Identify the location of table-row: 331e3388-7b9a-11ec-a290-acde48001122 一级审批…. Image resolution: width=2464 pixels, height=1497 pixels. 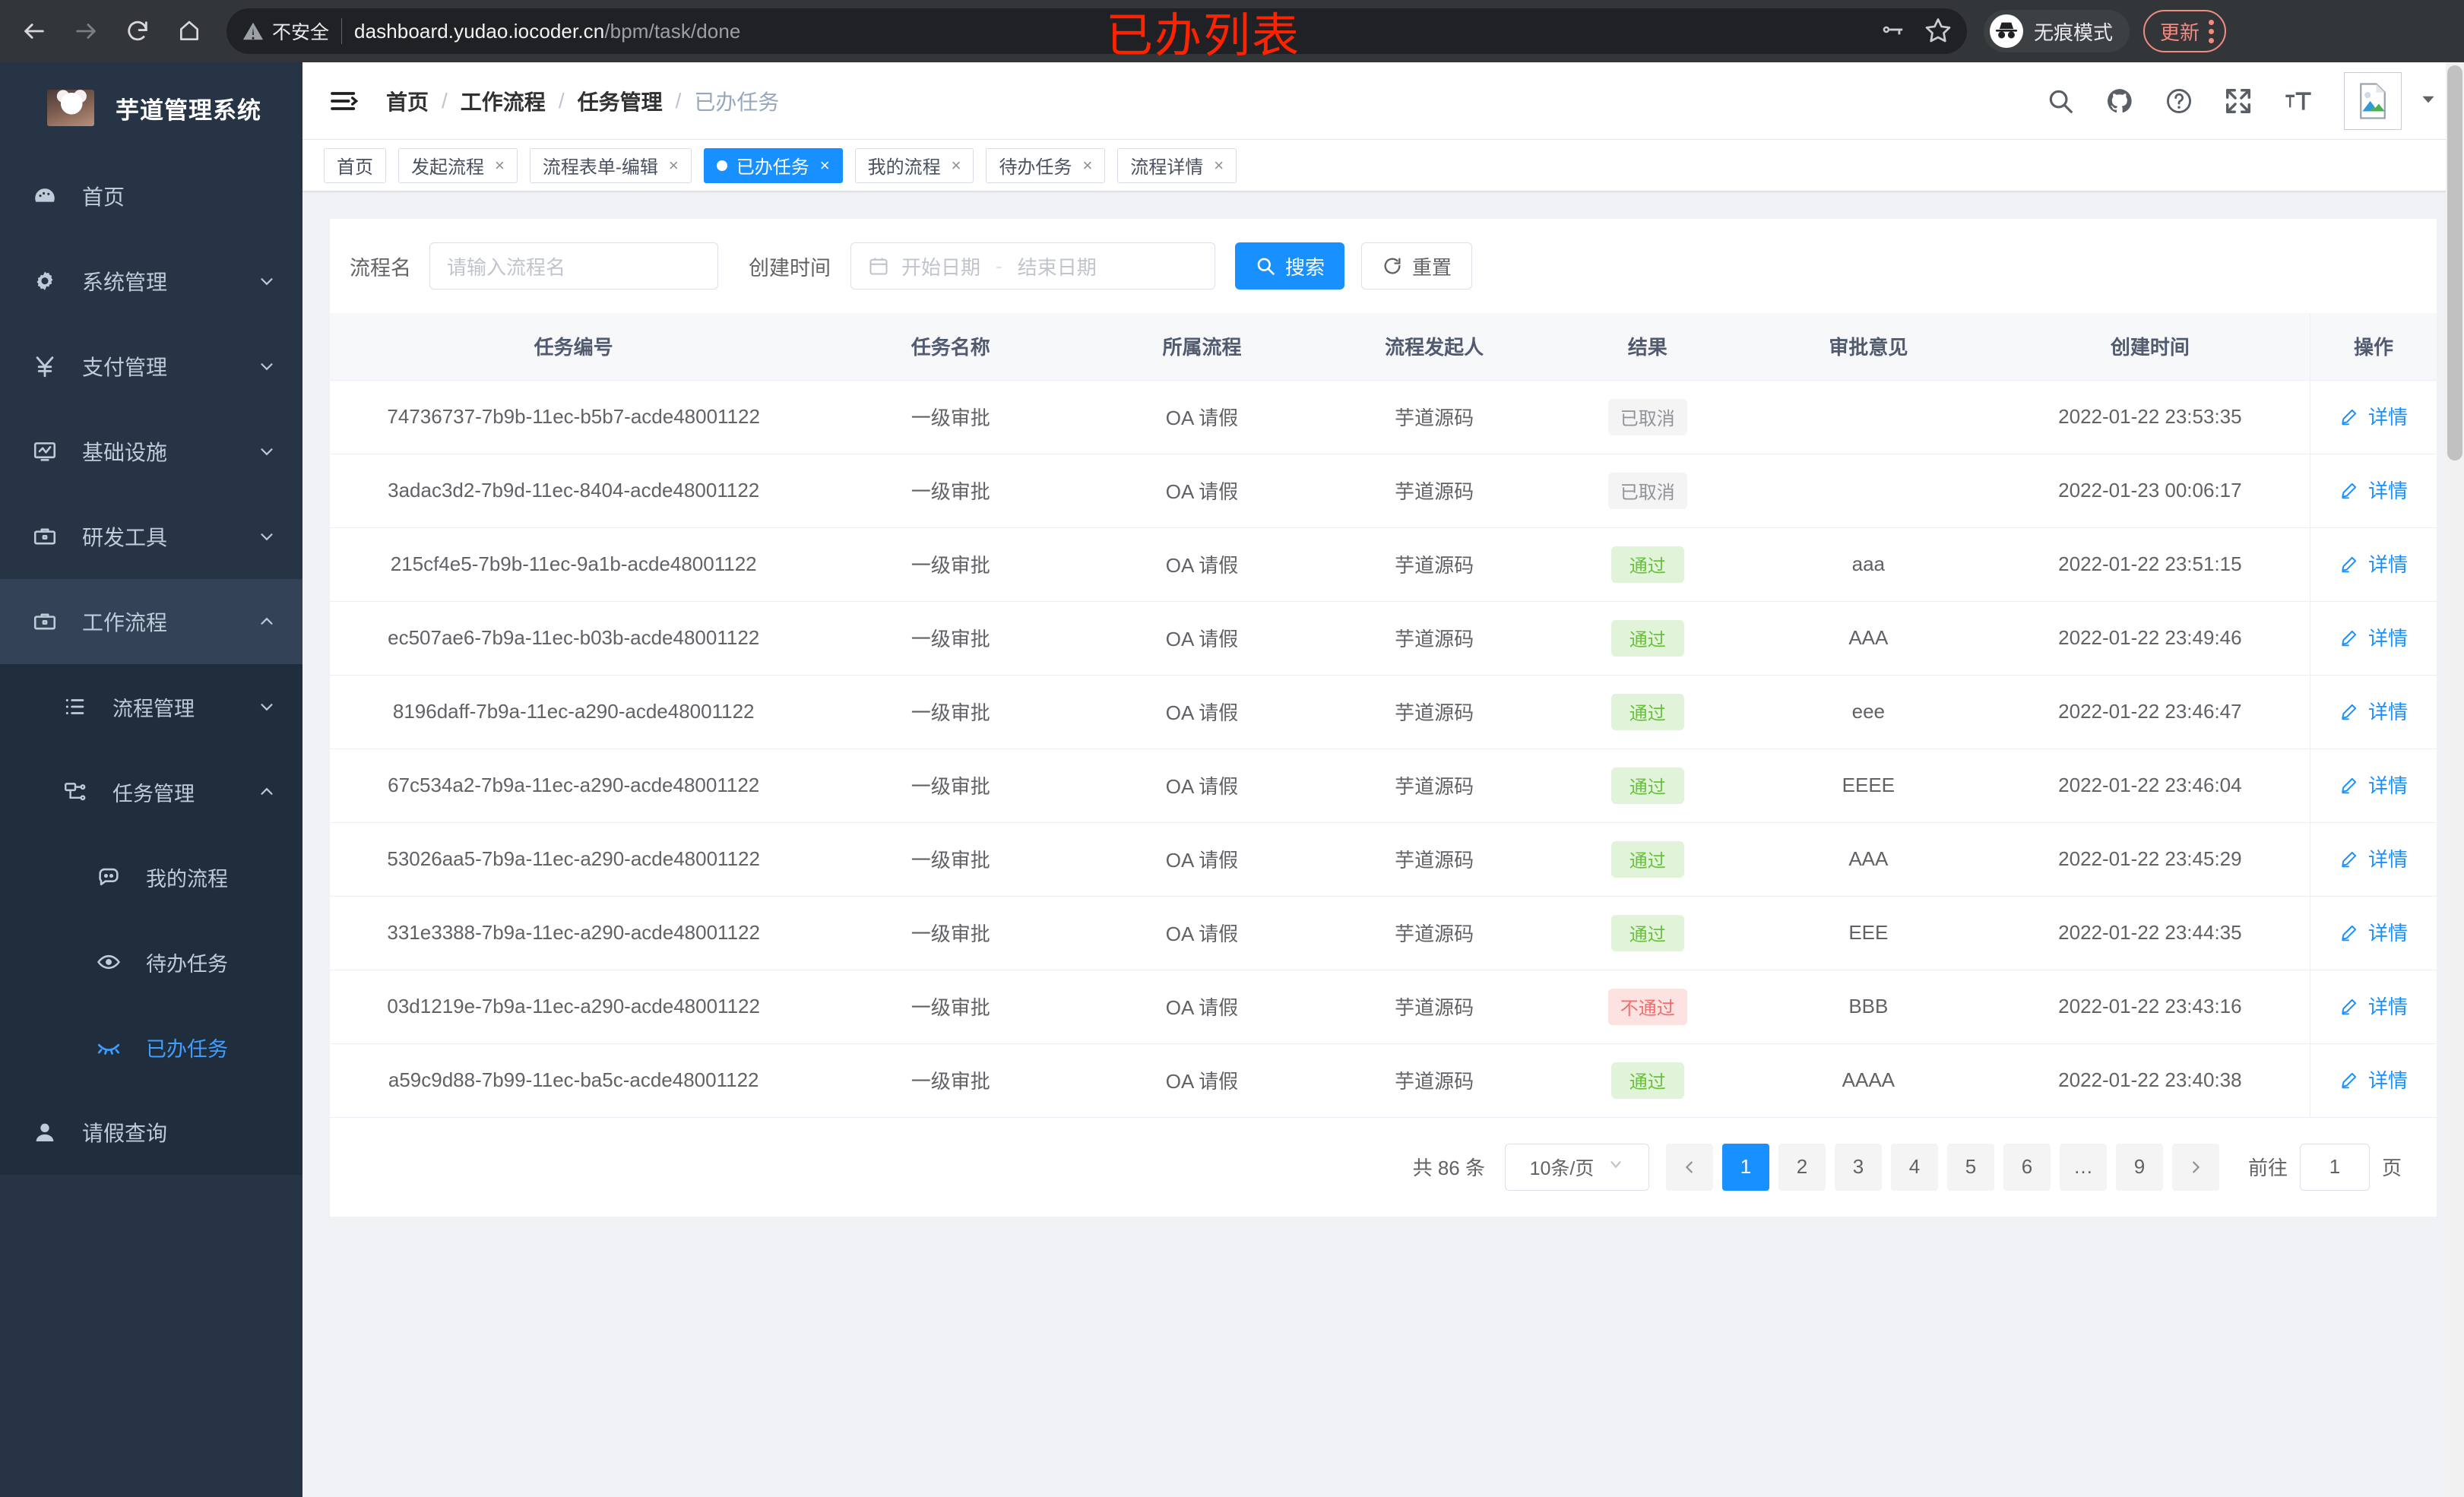
(1383, 933).